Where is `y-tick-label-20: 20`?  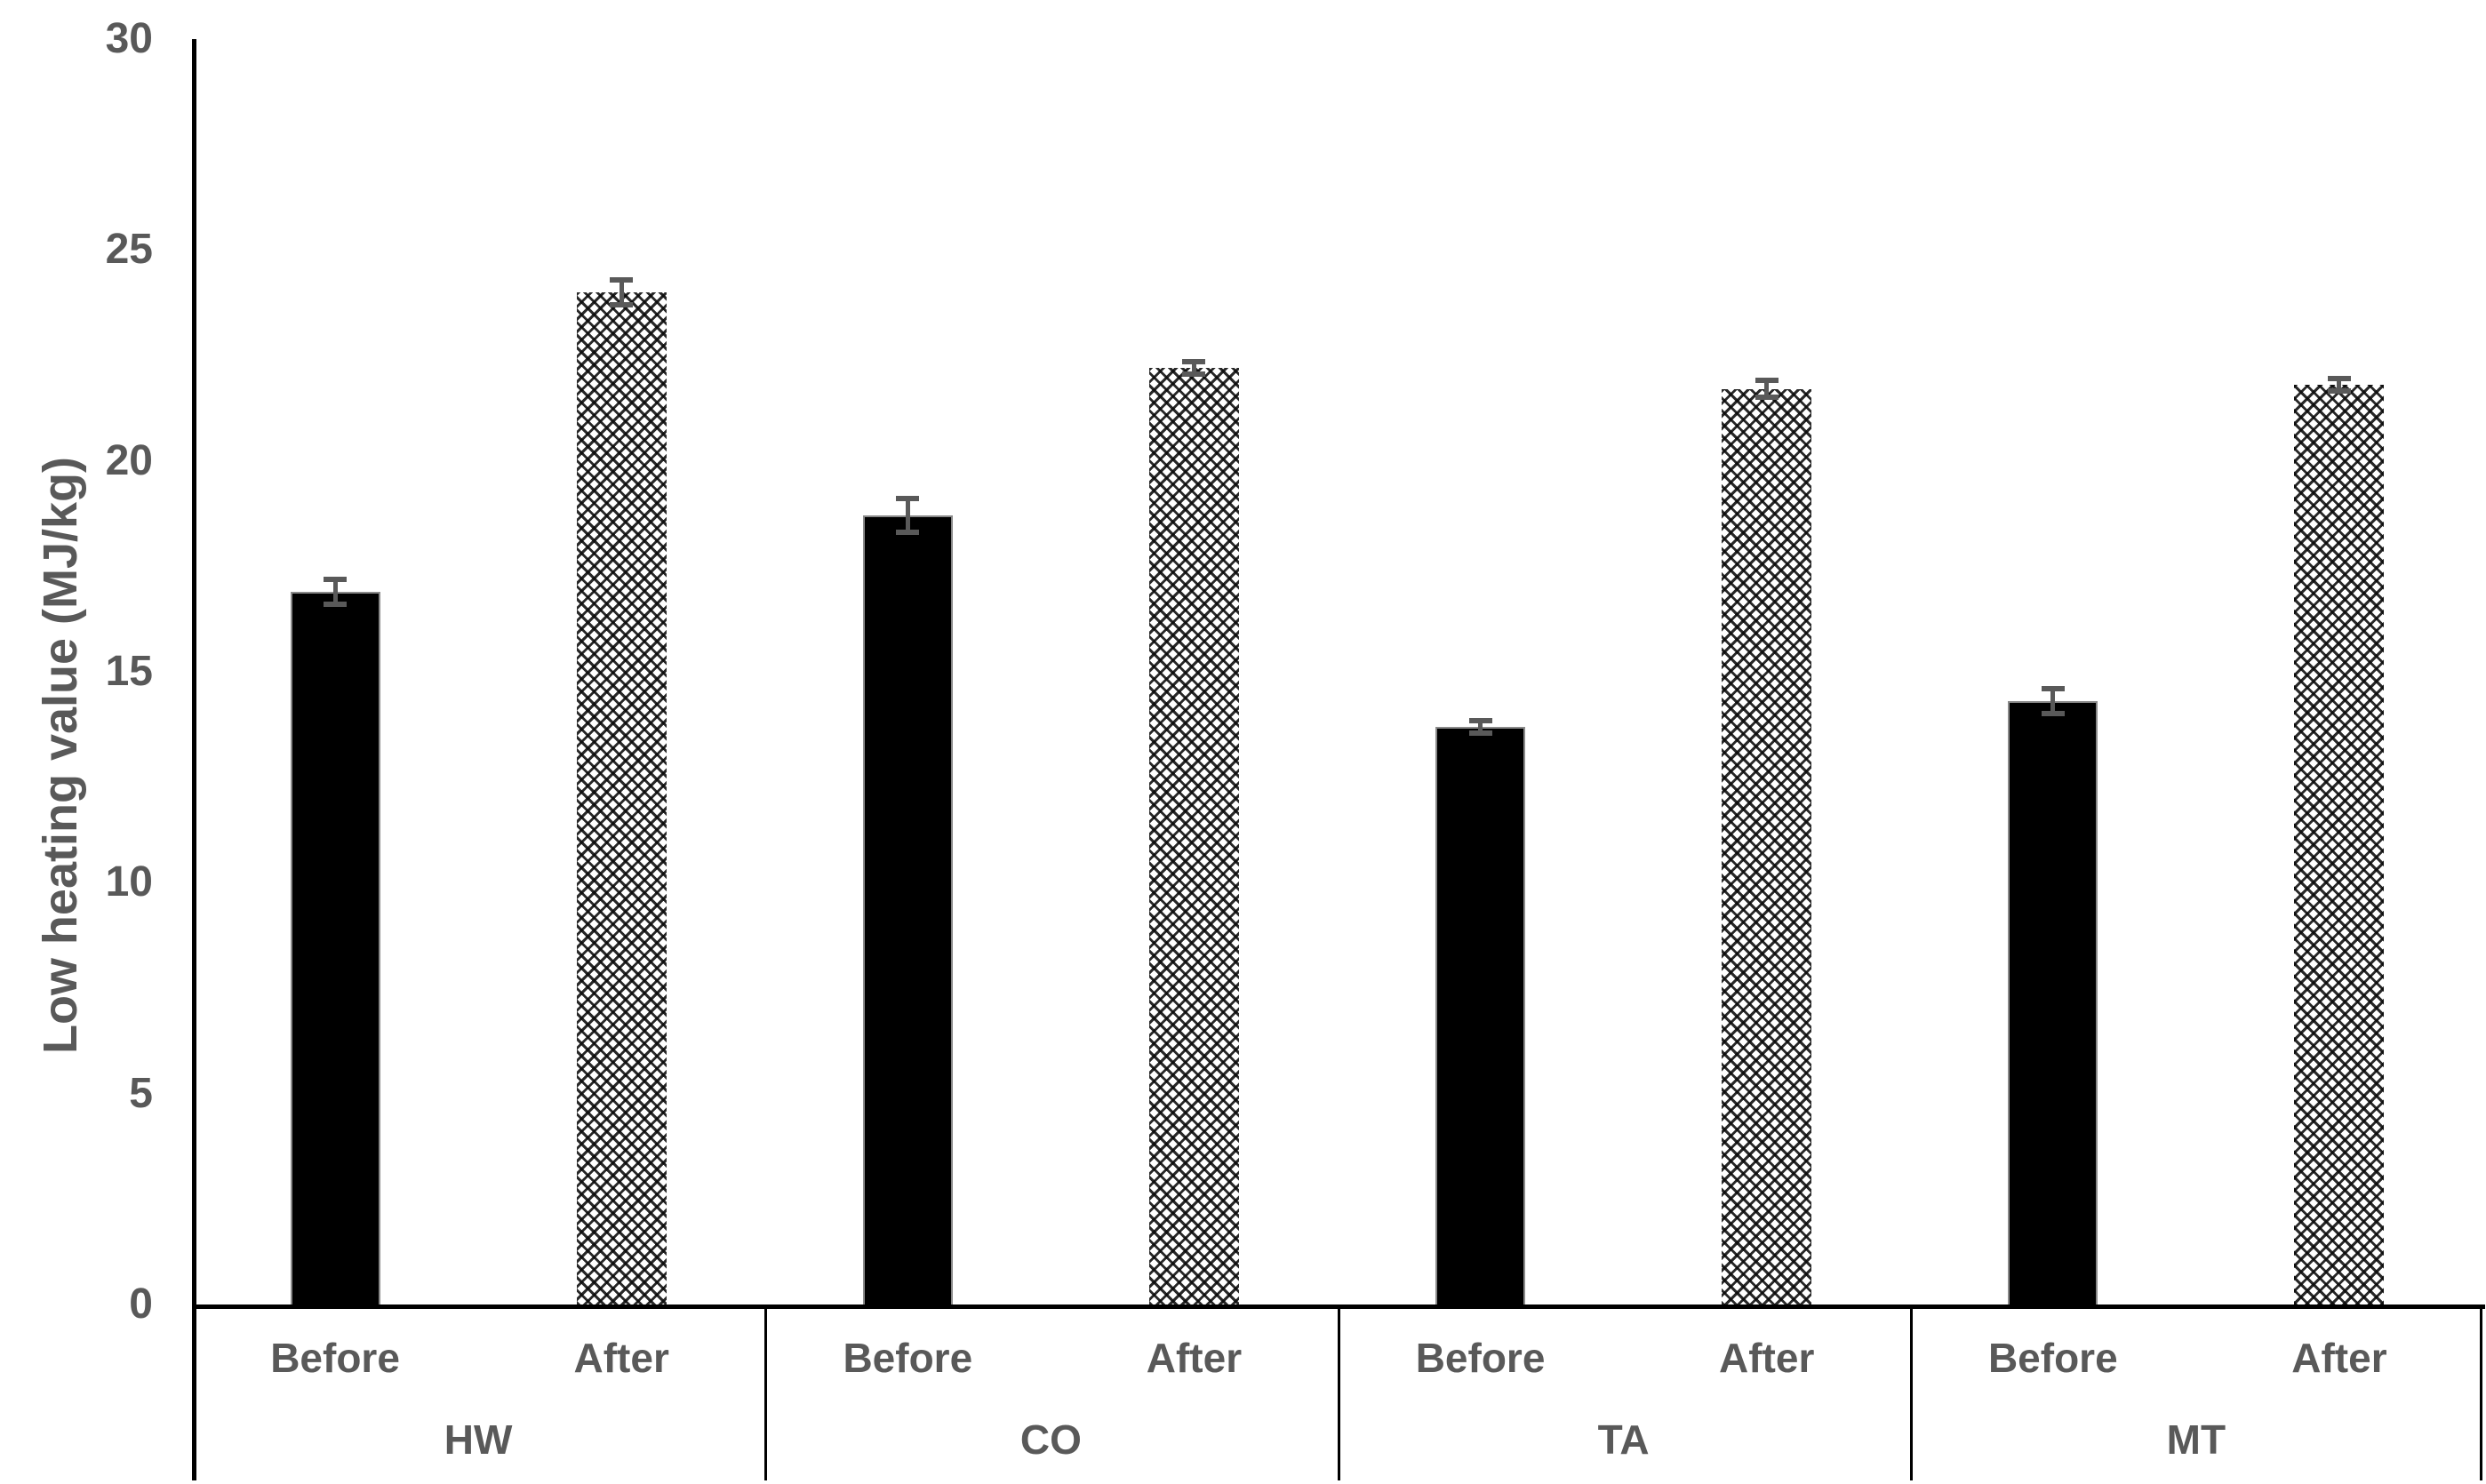 y-tick-label-20: 20 is located at coordinates (129, 460).